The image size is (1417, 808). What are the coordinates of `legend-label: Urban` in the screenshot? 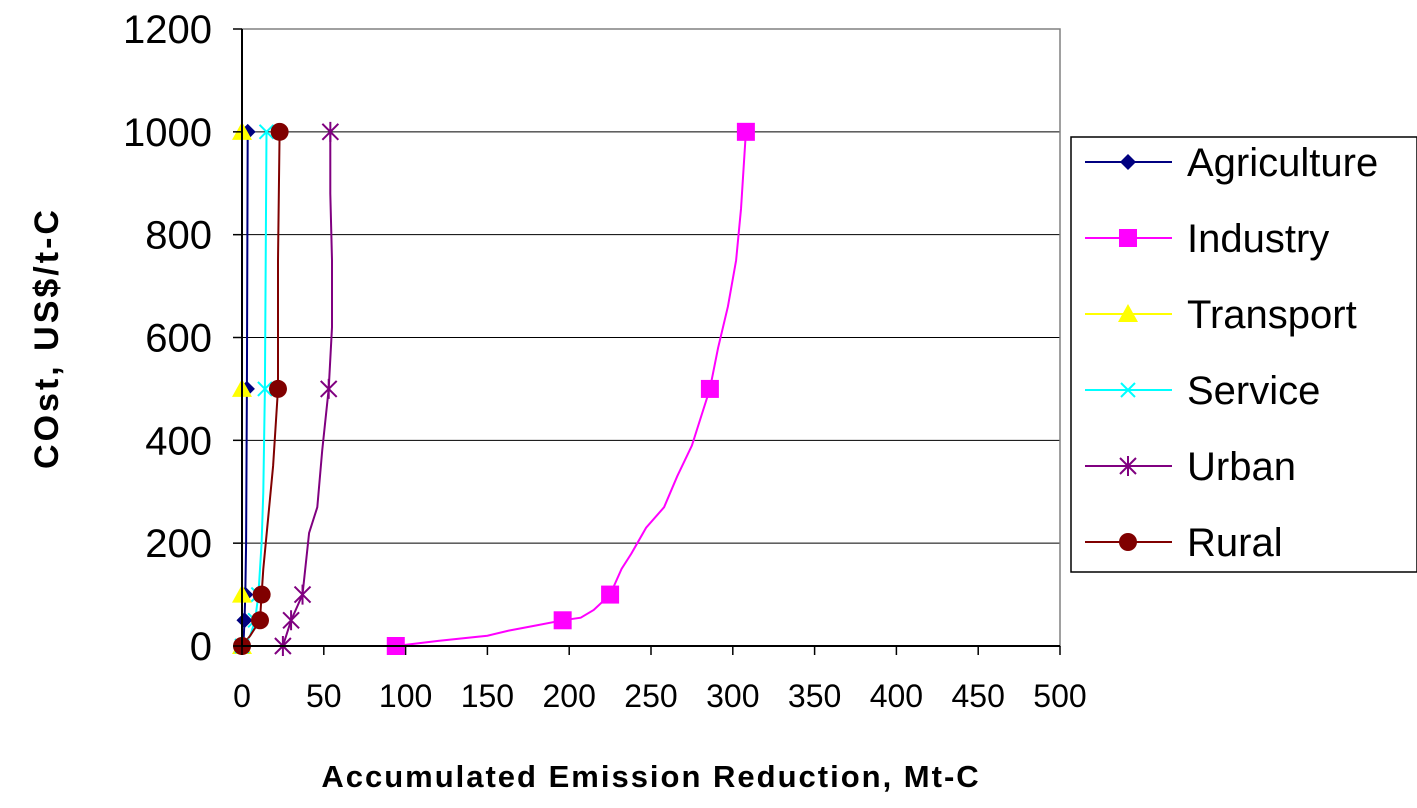 It's located at (1241, 467).